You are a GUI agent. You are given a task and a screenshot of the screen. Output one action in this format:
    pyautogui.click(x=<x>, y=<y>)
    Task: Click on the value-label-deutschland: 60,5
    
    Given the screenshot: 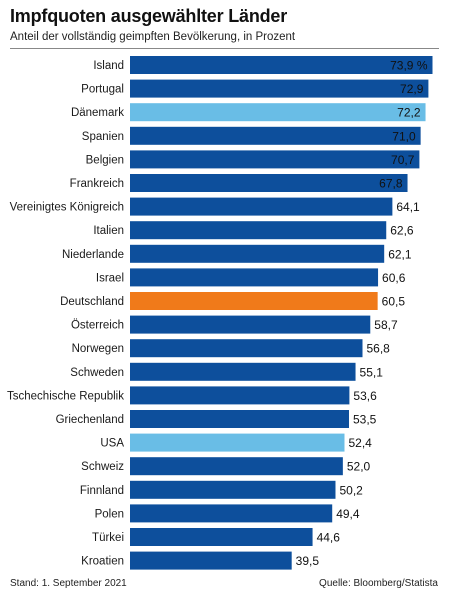 What is the action you would take?
    pyautogui.click(x=394, y=302)
    